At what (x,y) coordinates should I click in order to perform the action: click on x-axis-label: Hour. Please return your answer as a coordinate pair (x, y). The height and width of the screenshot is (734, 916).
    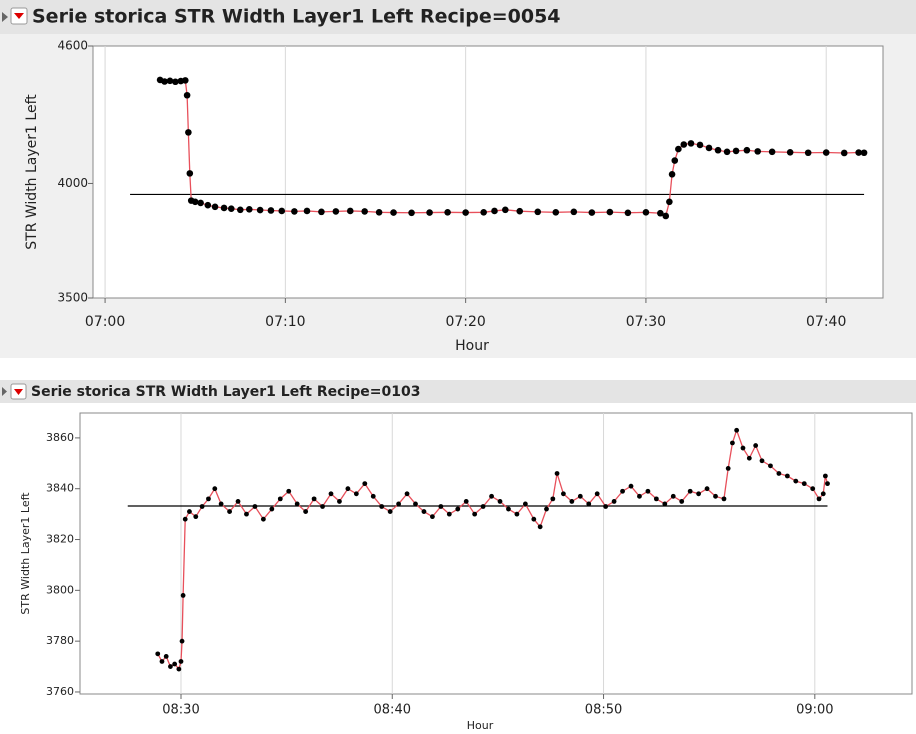
    Looking at the image, I should click on (472, 346).